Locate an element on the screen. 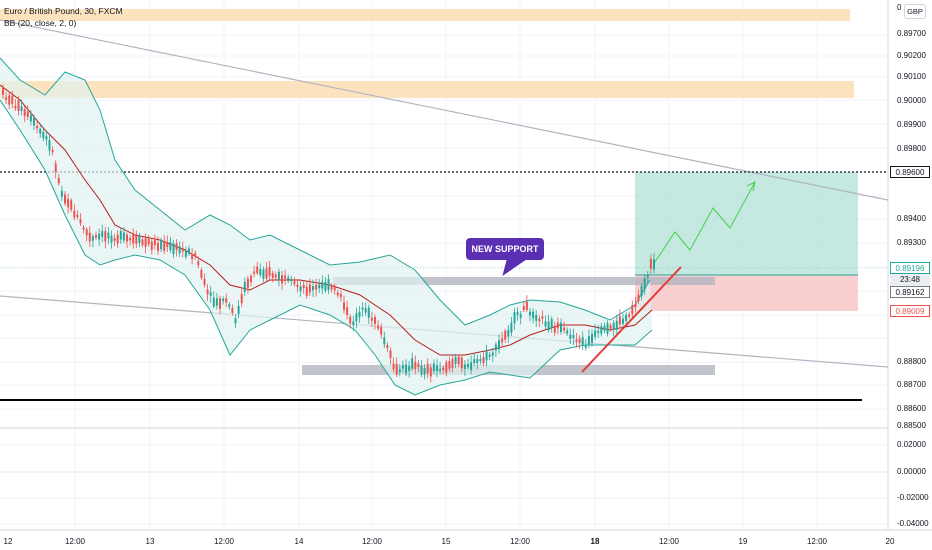 This screenshot has width=932, height=550. time-label: 19 is located at coordinates (743, 541).